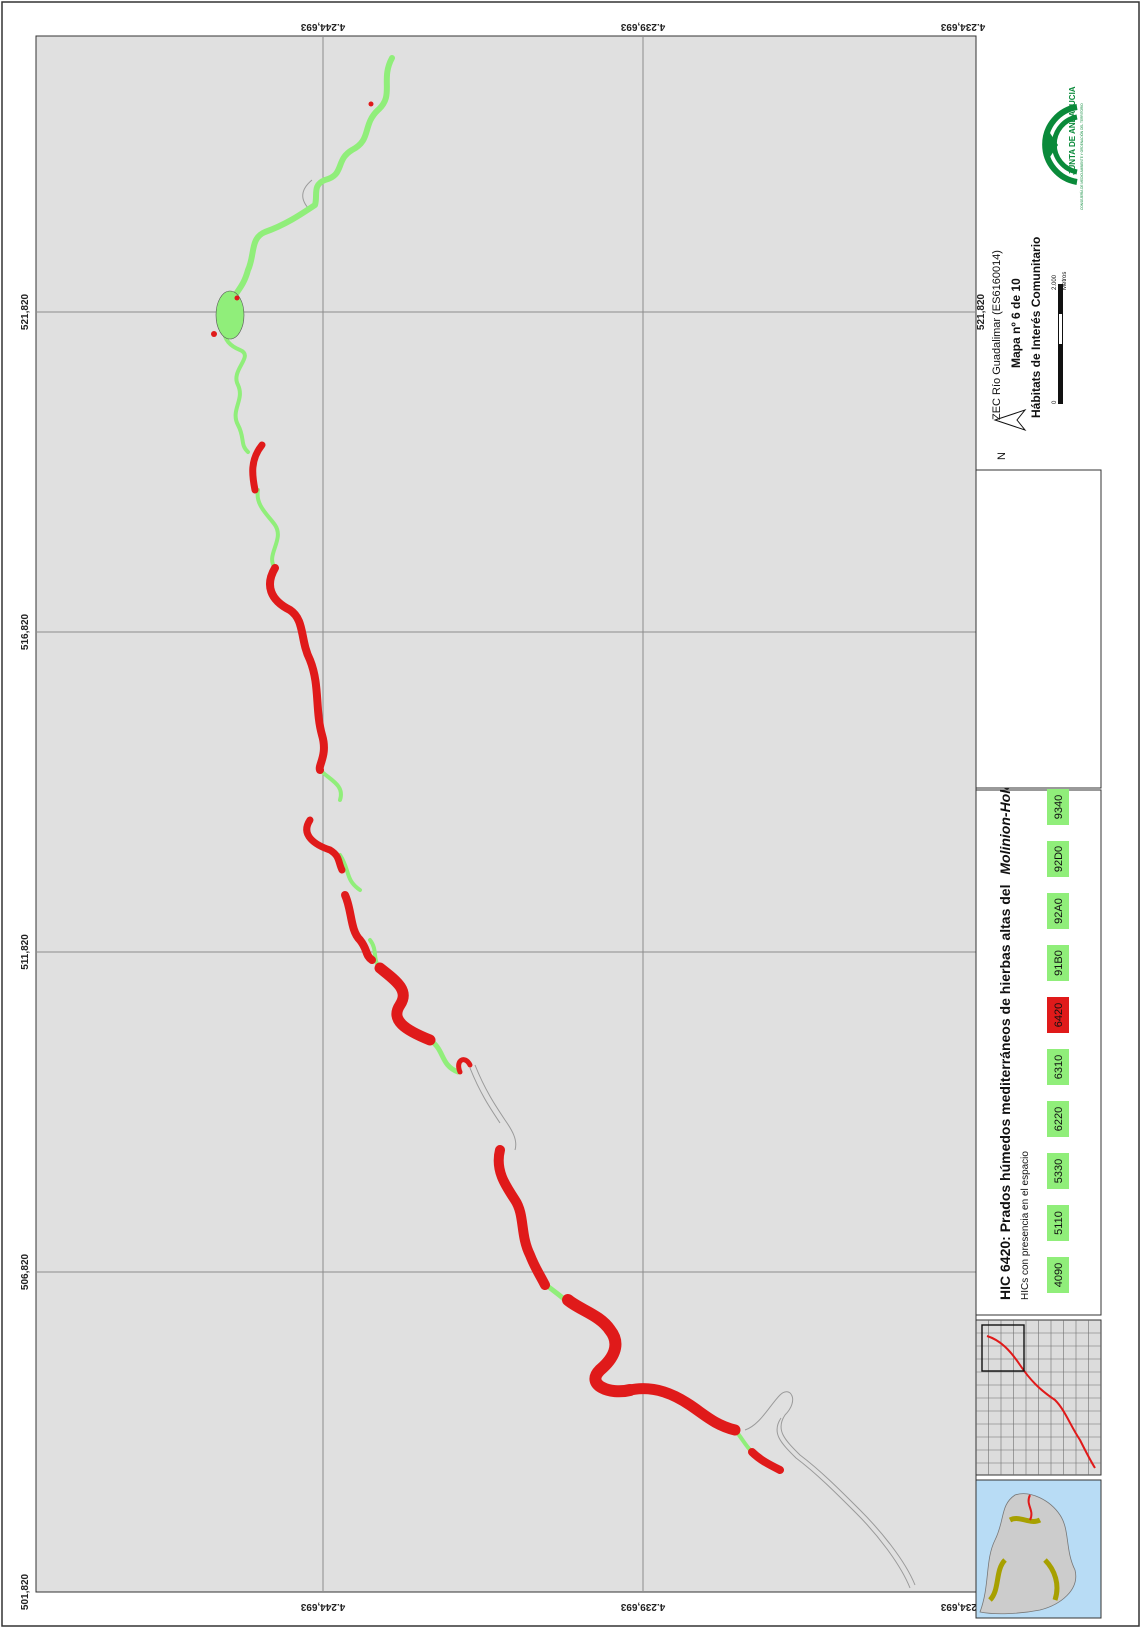 This screenshot has height=1633, width=1141. Describe the element at coordinates (997, 335) in the screenshot. I see `title-line-1: ZEC Río Guadalimar (ES6160014)` at that location.